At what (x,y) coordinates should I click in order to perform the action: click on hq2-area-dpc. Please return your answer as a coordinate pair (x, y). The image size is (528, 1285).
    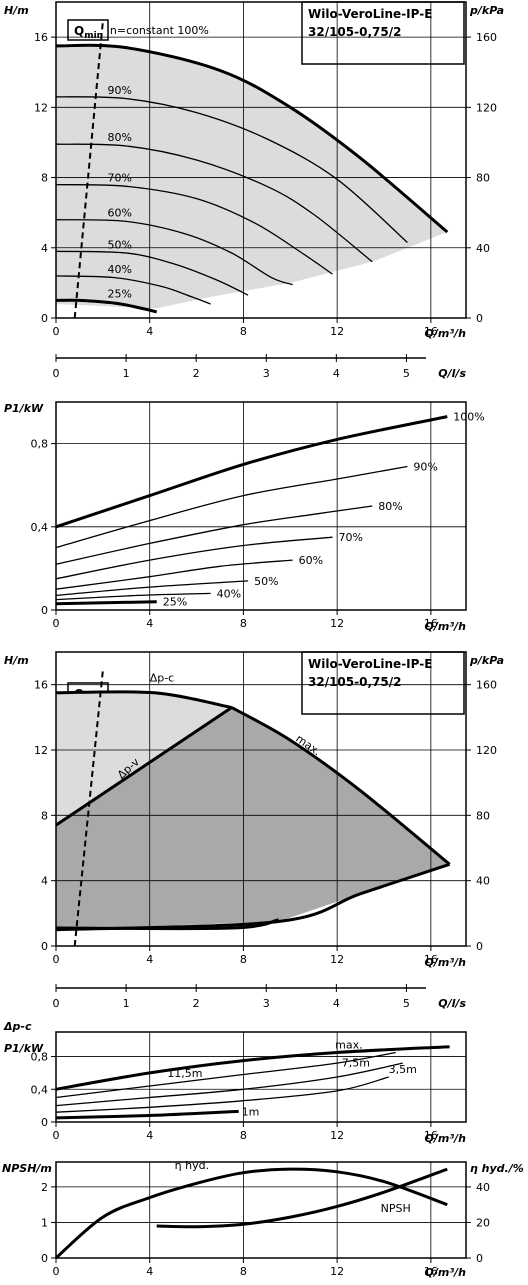
    Looking at the image, I should click on (144, 759).